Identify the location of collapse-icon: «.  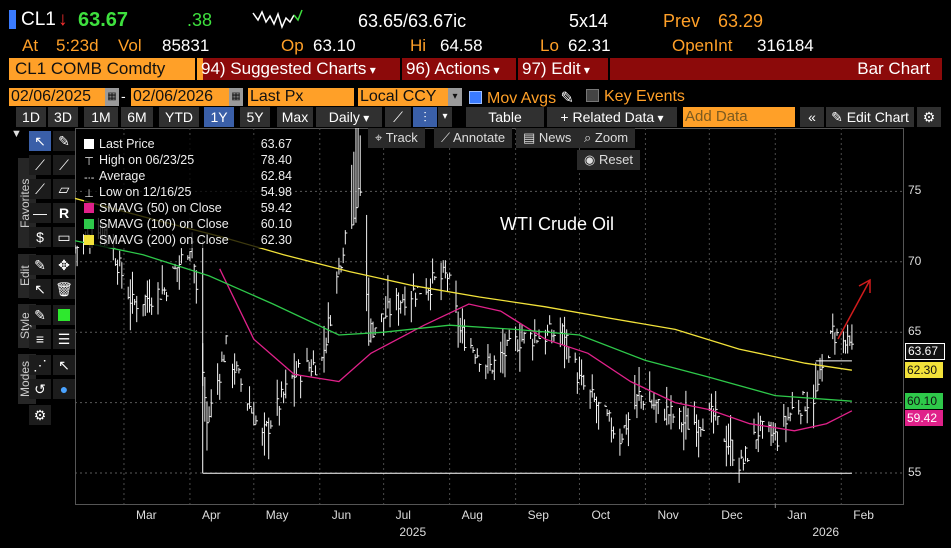
(812, 117).